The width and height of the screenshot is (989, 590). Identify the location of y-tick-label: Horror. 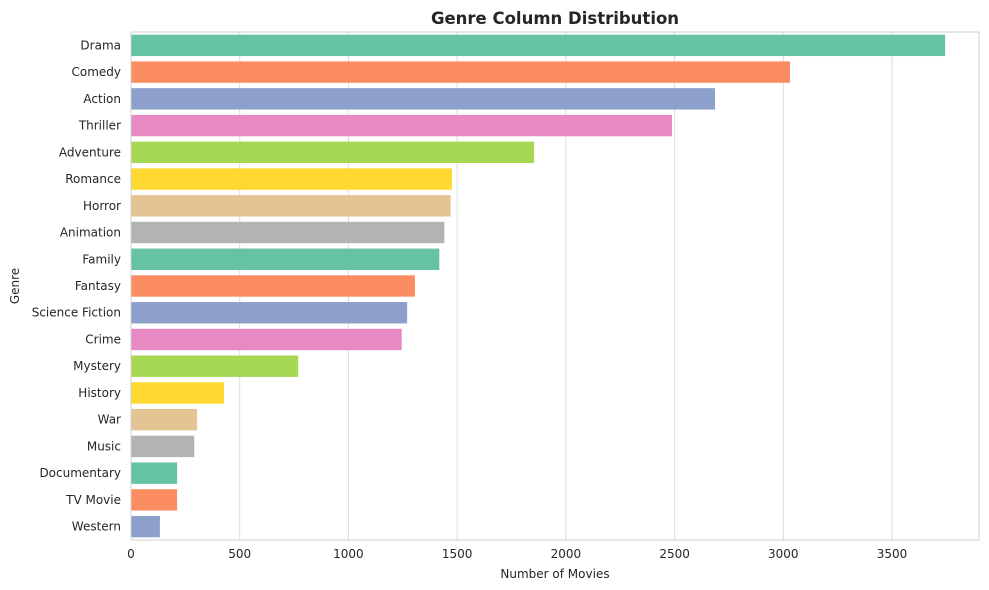
(102, 206).